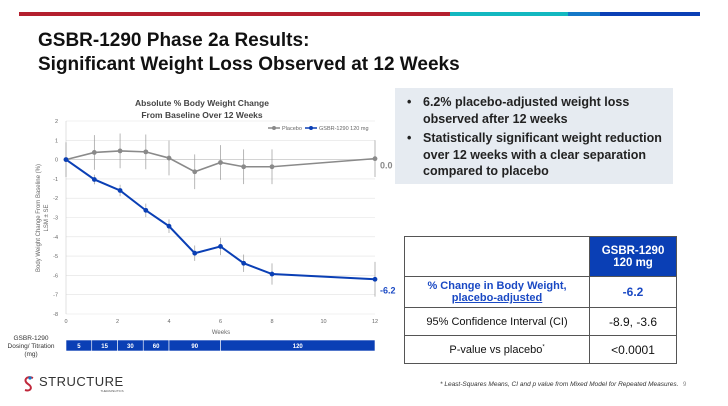 This screenshot has height=406, width=728. What do you see at coordinates (344, 129) in the screenshot?
I see `legend-label: GSBR-1290 120 mg` at bounding box center [344, 129].